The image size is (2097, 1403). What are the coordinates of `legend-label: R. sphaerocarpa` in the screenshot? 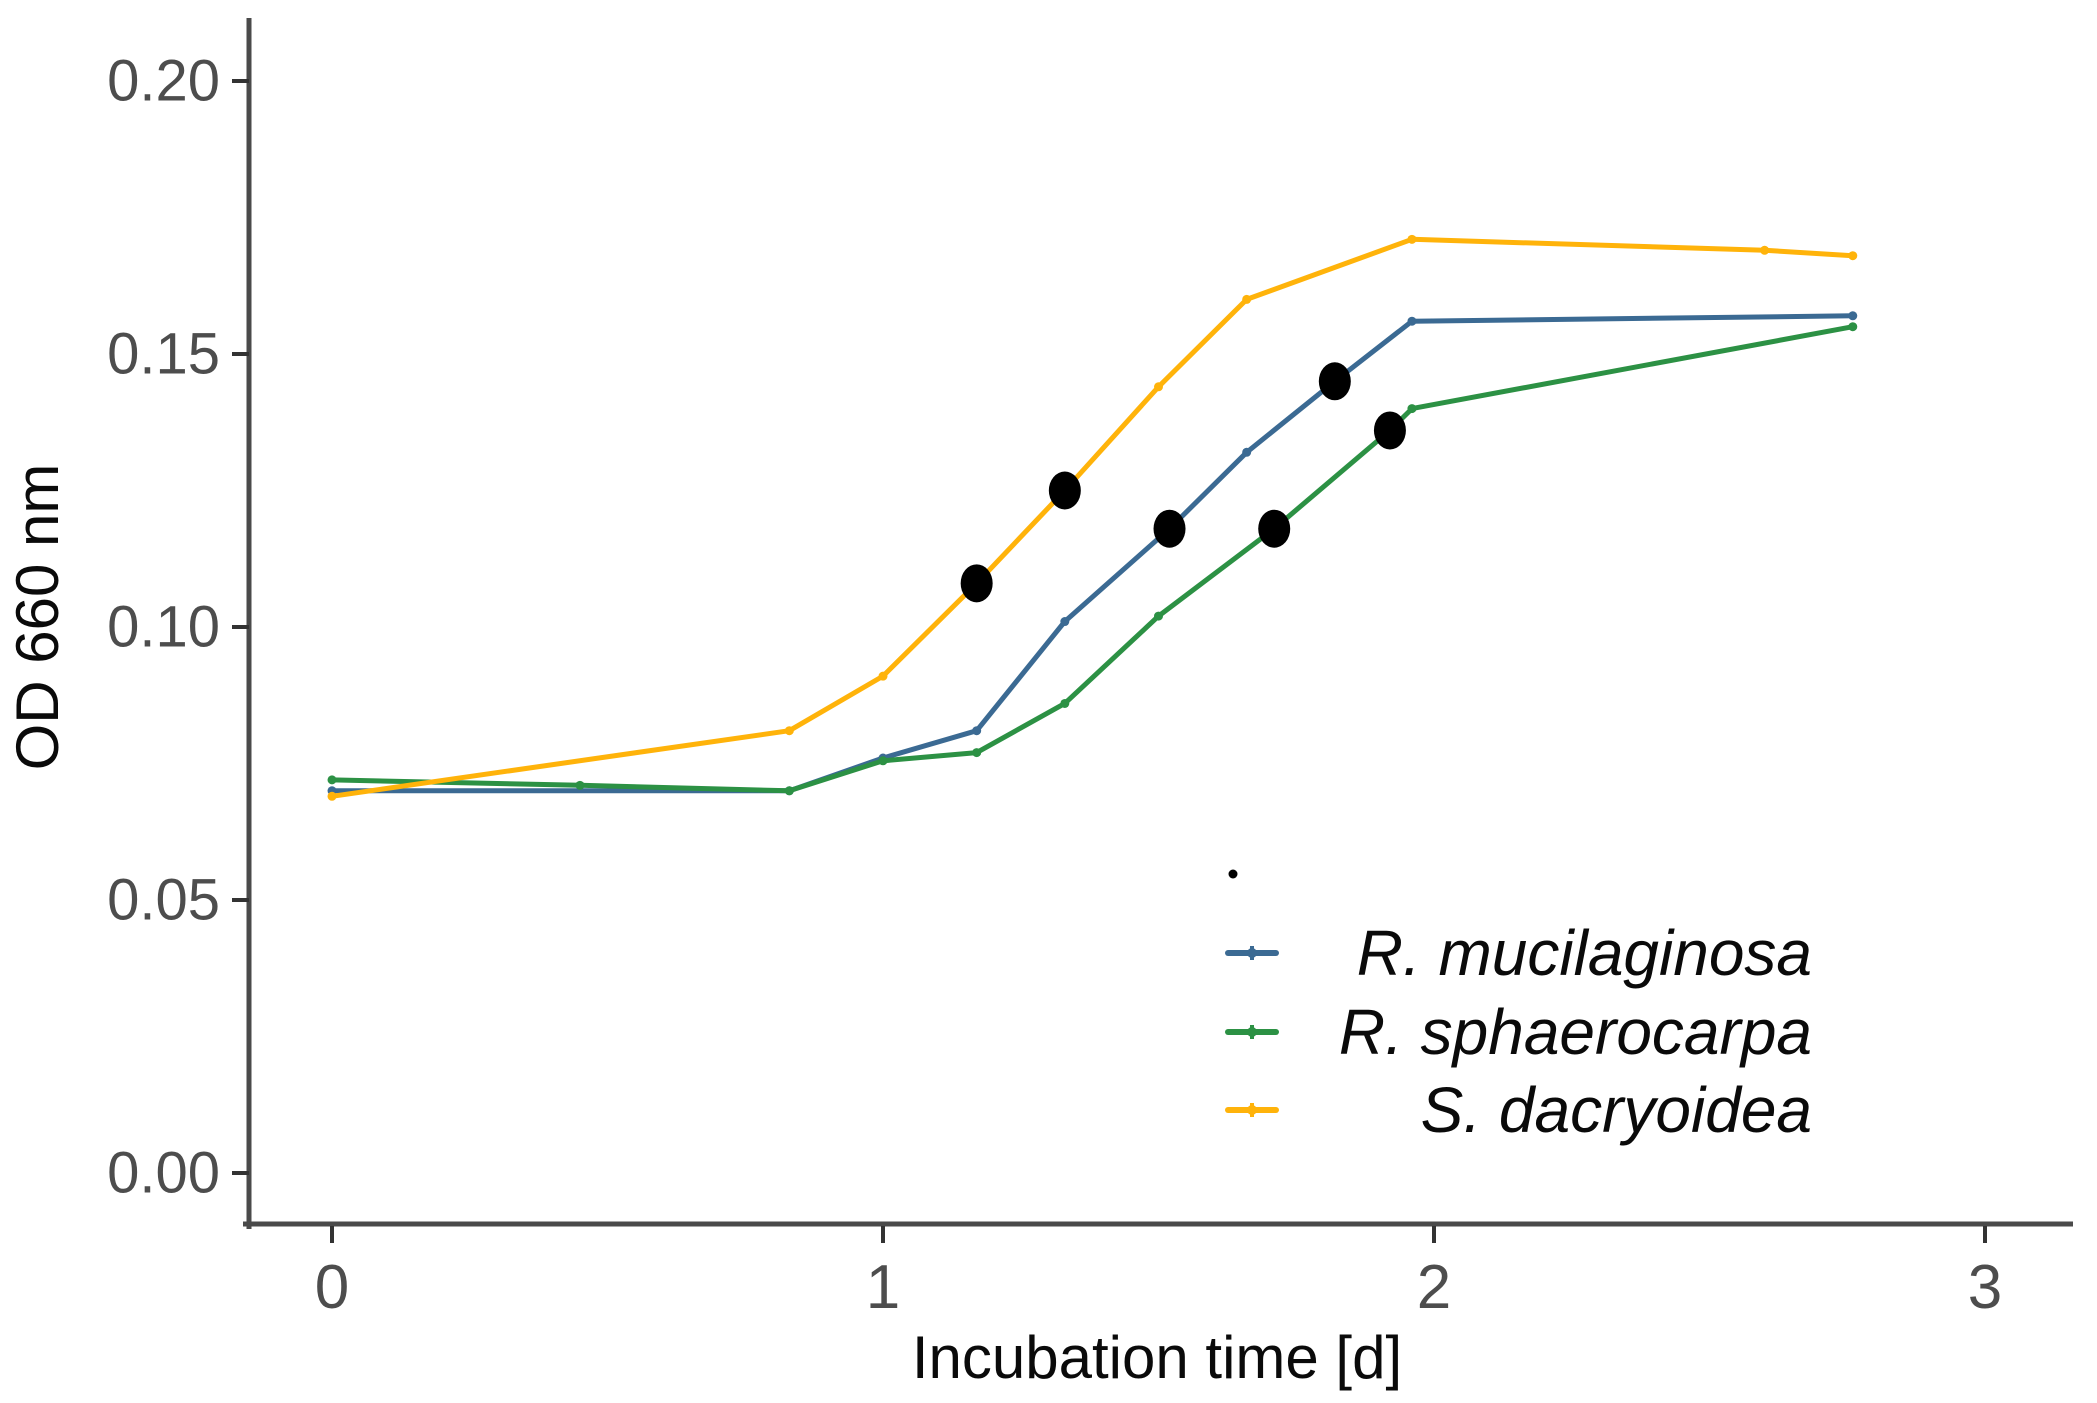 It's located at (1575, 1032).